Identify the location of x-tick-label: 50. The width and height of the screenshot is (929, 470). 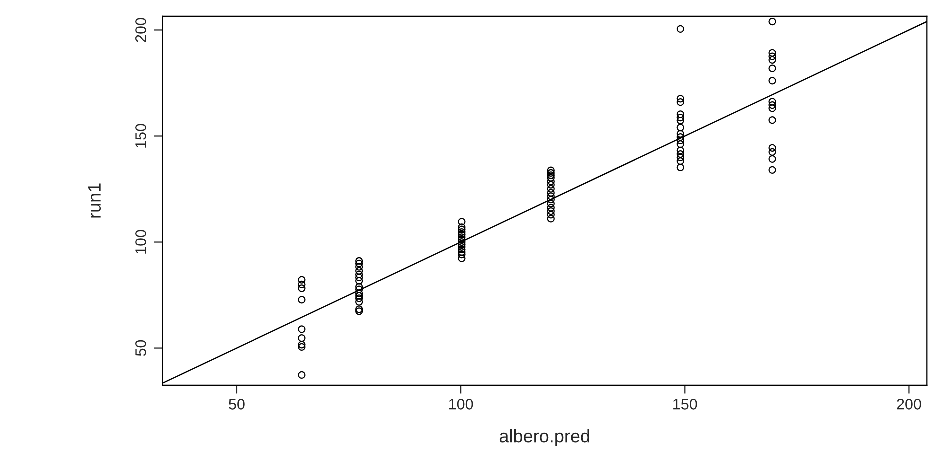
(237, 404).